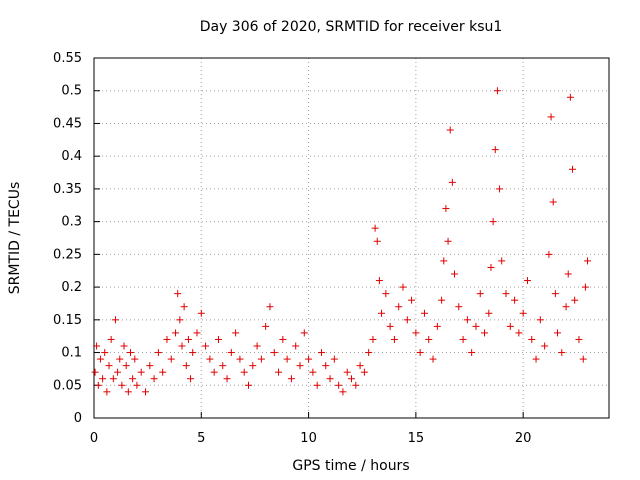 This screenshot has width=640, height=480. What do you see at coordinates (416, 438) in the screenshot?
I see `x-tick-label: 15` at bounding box center [416, 438].